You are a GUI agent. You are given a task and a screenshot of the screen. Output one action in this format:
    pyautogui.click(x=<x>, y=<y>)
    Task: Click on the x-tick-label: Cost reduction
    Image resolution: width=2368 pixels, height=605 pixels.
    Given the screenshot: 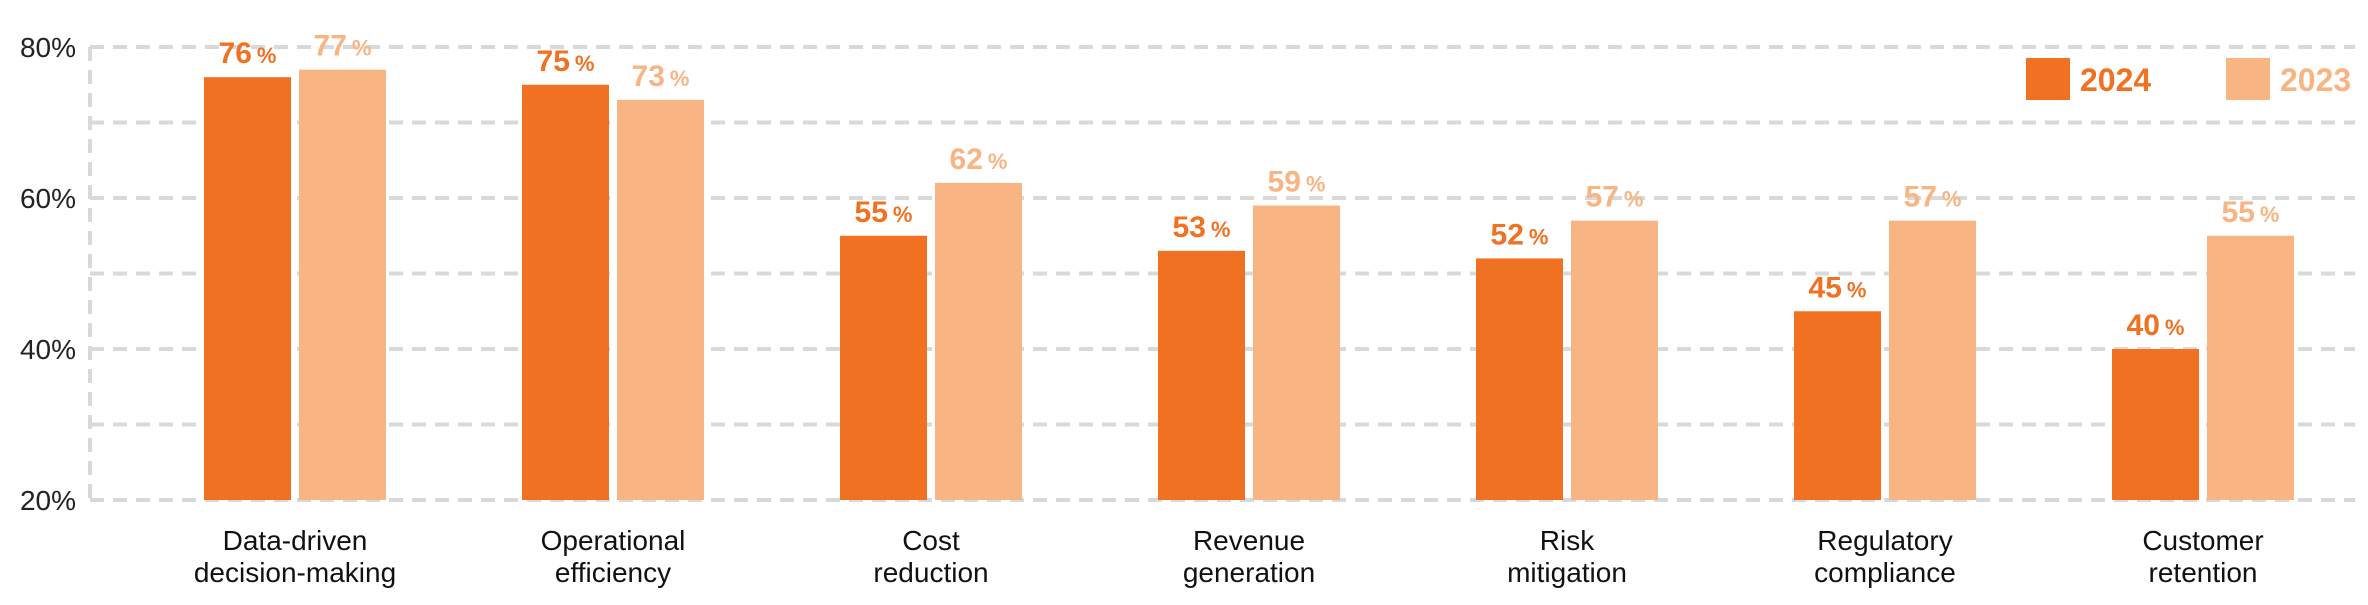 What is the action you would take?
    pyautogui.click(x=930, y=556)
    